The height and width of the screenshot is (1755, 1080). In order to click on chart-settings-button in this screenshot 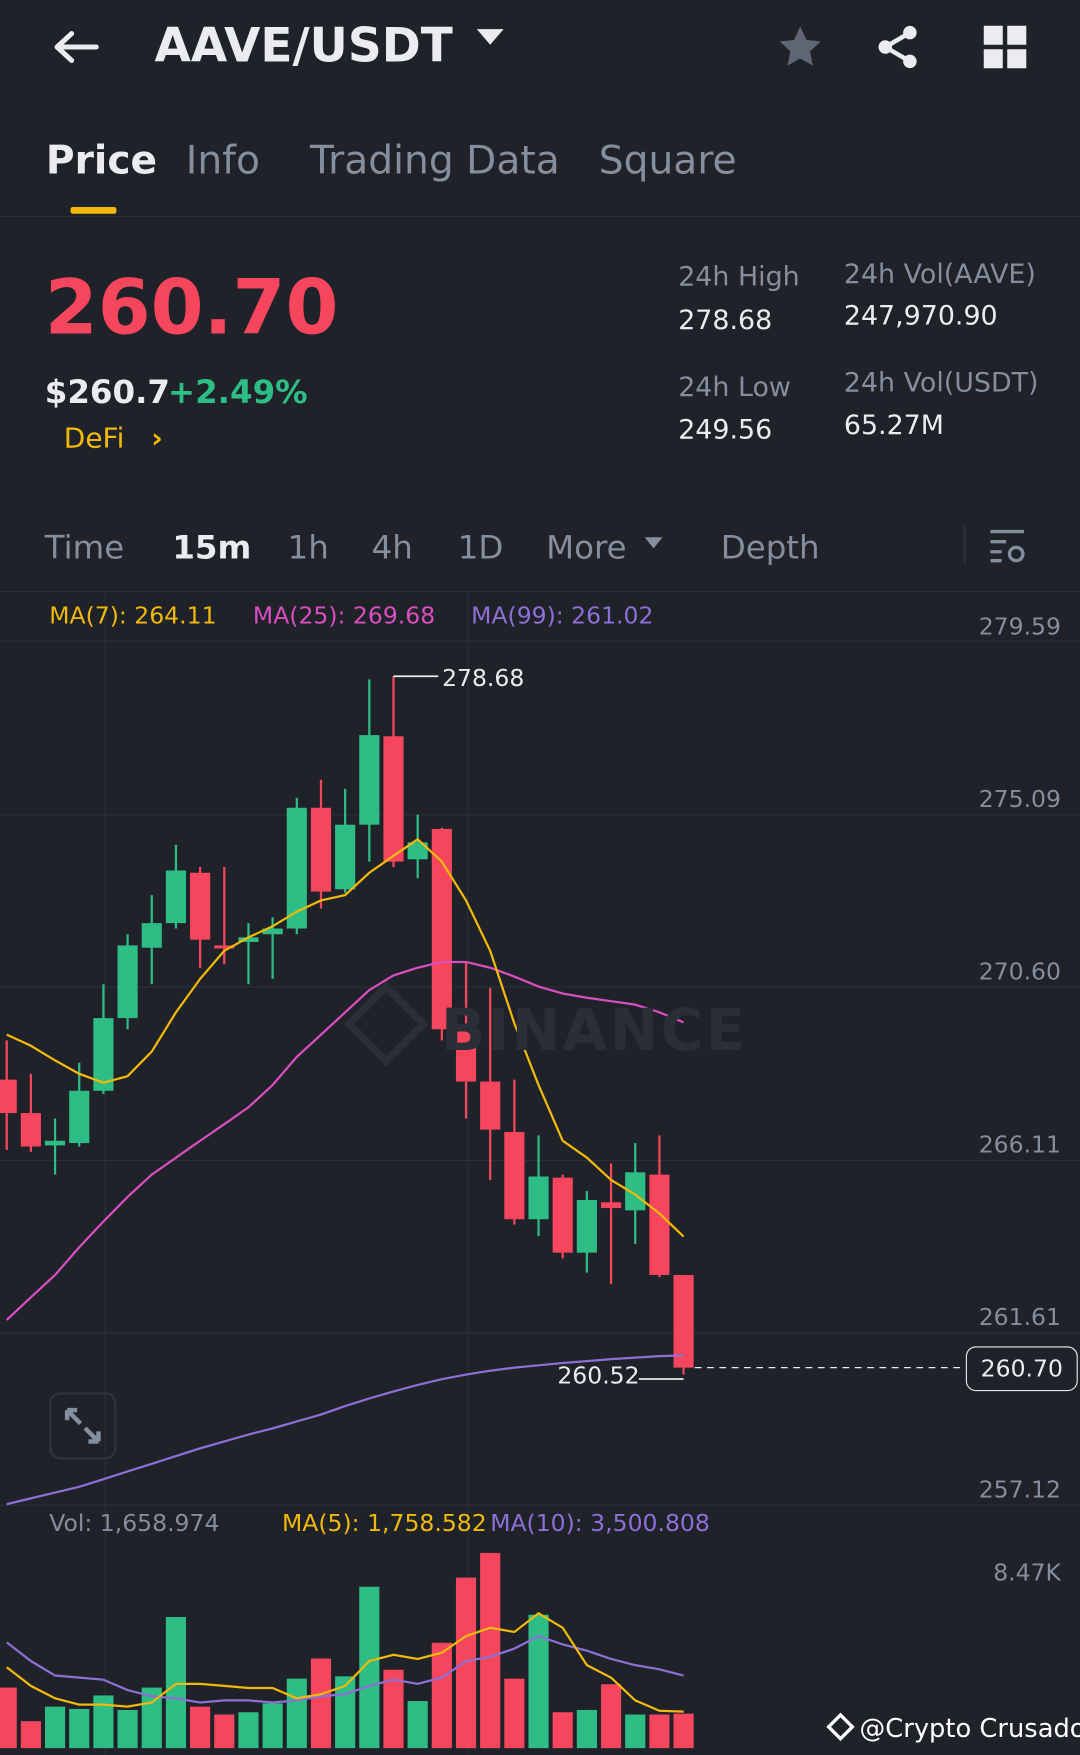, I will do `click(1007, 548)`.